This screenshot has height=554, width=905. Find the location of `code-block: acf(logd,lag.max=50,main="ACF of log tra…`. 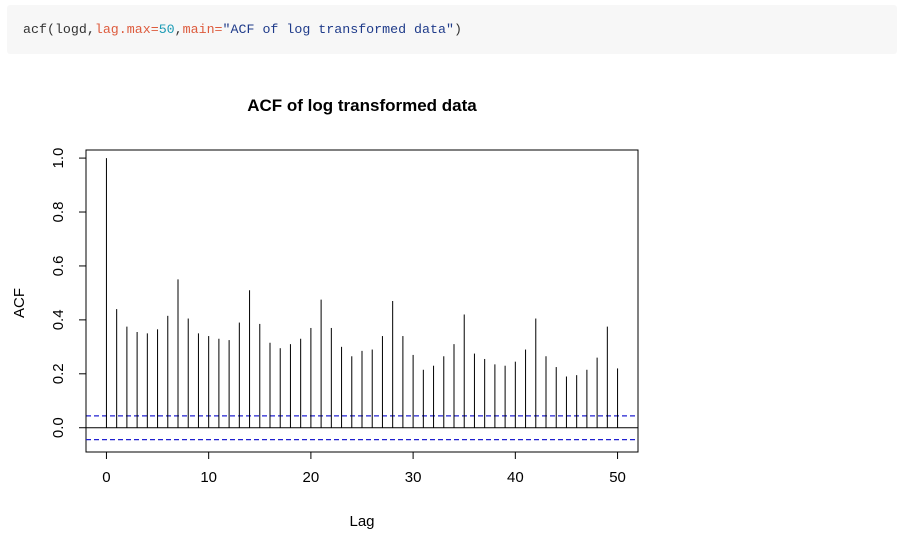

code-block: acf(logd,lag.max=50,main="ACF of log tra… is located at coordinates (452, 29).